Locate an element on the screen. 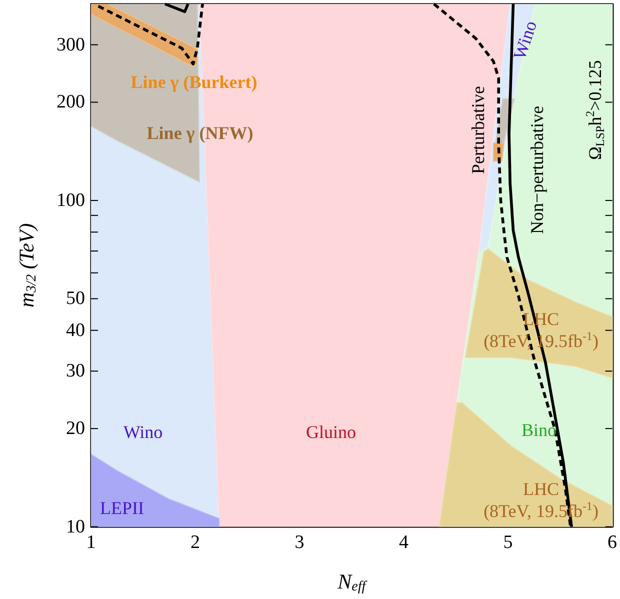 Image resolution: width=620 pixels, height=599 pixels. y-tick-label: 50 is located at coordinates (75, 299).